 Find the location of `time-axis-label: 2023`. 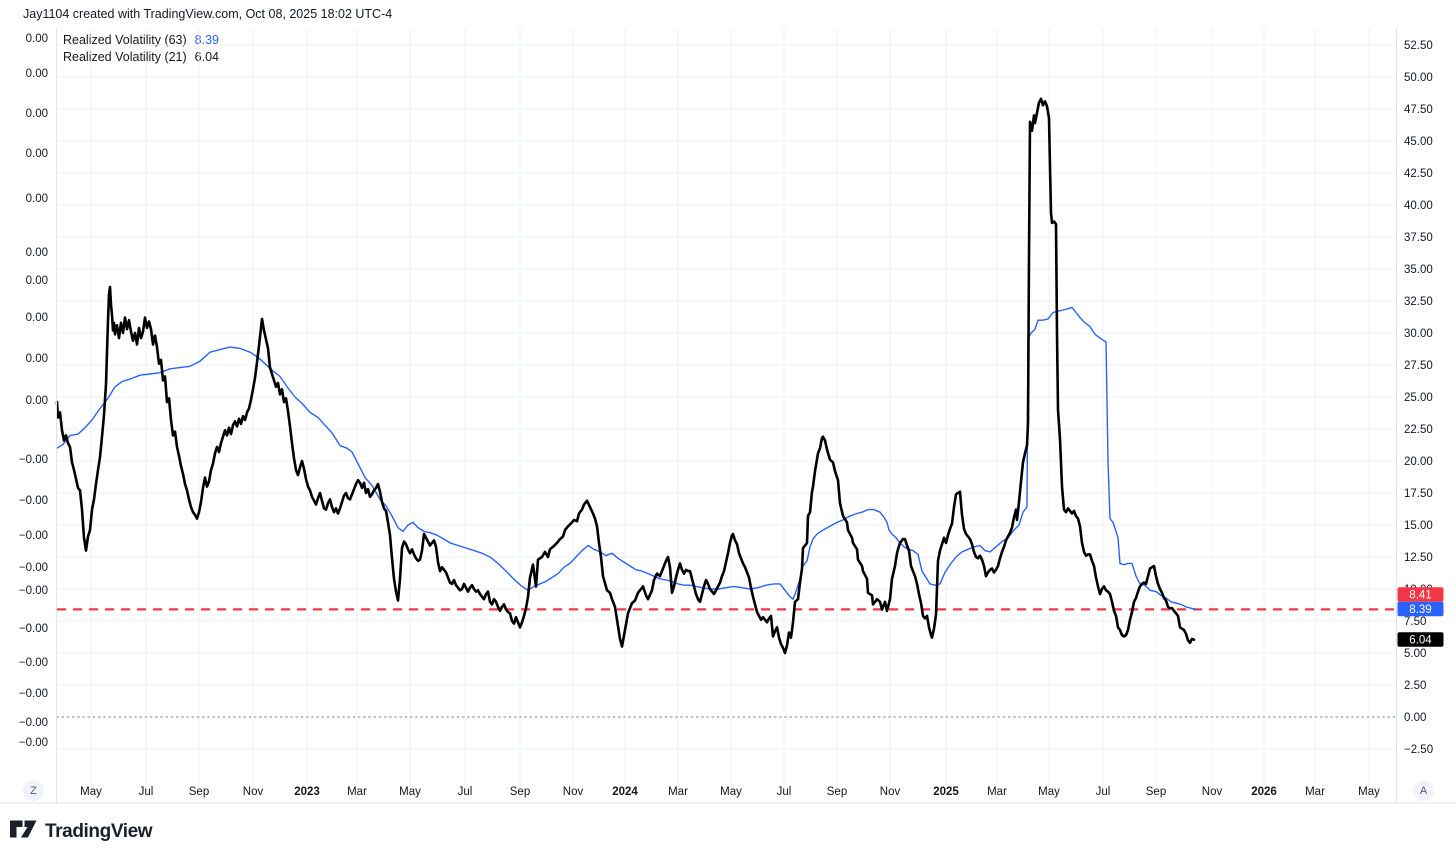

time-axis-label: 2023 is located at coordinates (307, 792).